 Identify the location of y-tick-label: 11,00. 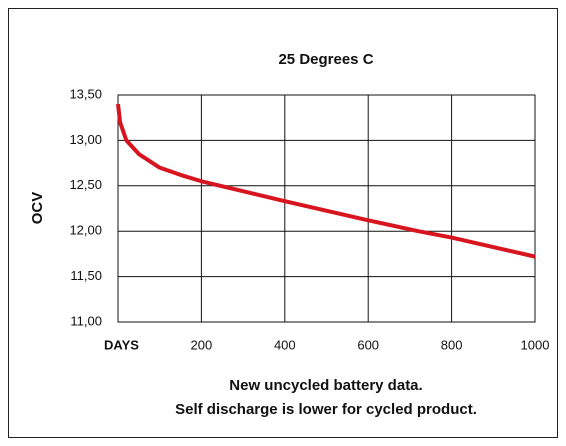
(86, 320).